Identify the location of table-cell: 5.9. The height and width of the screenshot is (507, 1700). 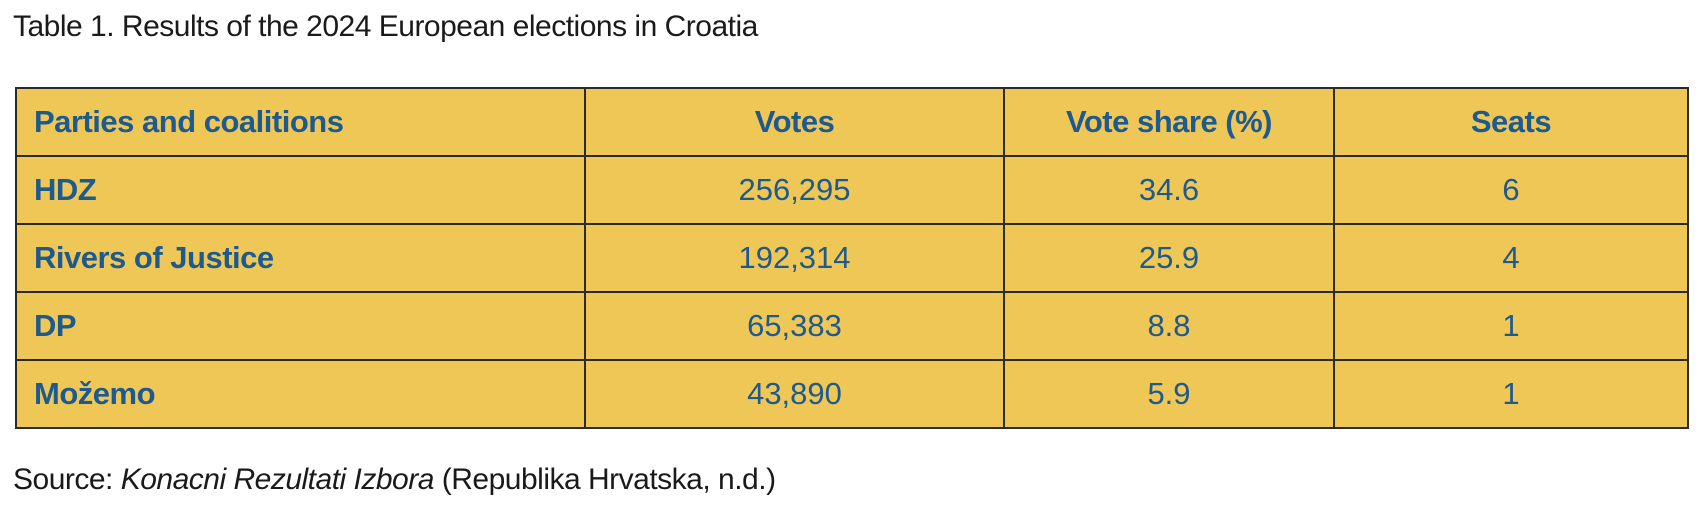
(1169, 394).